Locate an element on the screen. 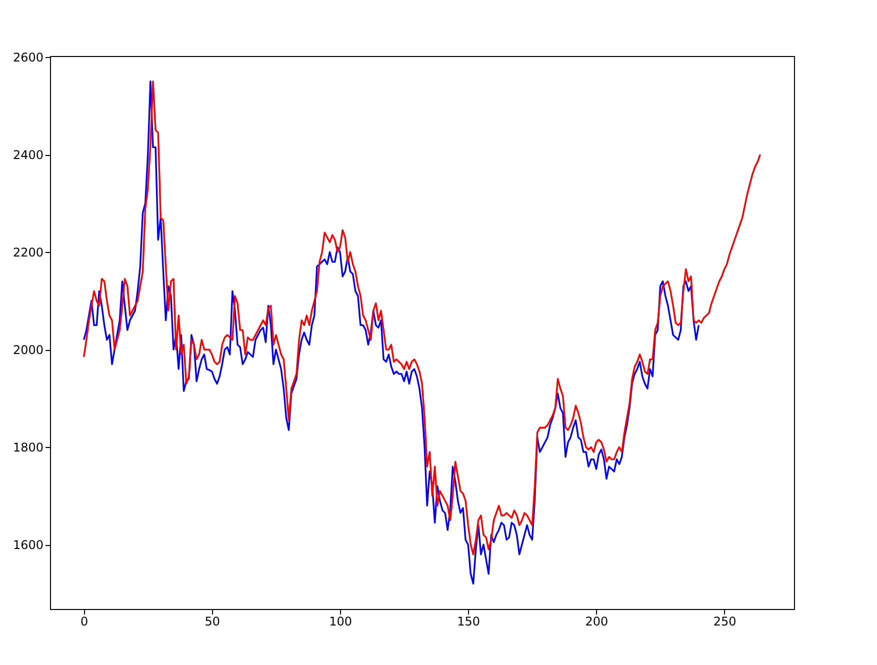 Image resolution: width=877 pixels, height=665 pixels. x-tick-label: 100 is located at coordinates (340, 621).